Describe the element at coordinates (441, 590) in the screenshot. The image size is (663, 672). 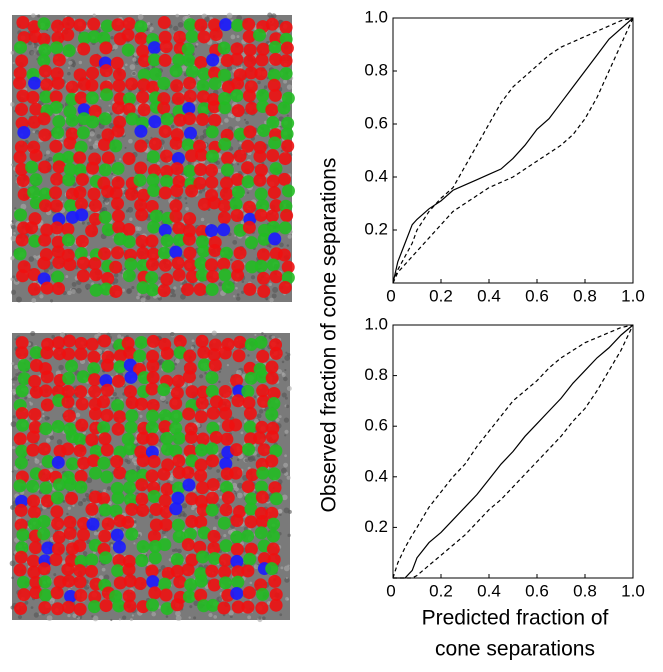
I see `x-tick-label: 0.2` at that location.